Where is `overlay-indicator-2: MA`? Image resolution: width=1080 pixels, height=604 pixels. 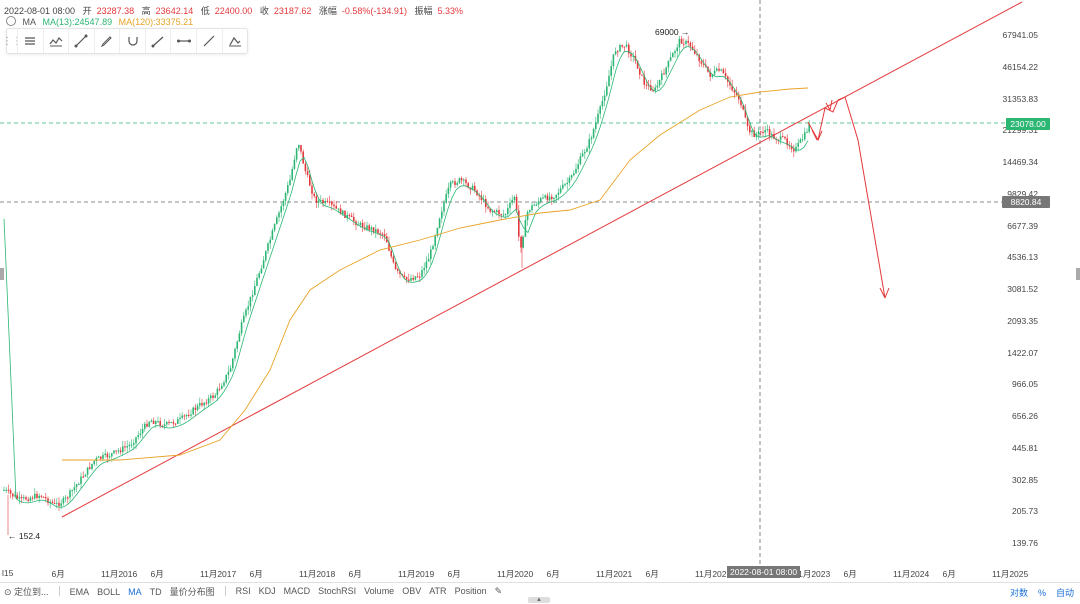
overlay-indicator-2: MA is located at coordinates (135, 591).